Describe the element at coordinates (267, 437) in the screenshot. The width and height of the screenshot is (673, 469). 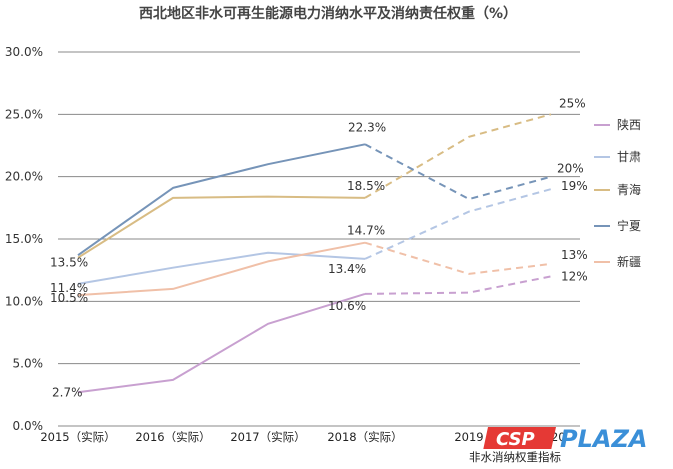
I see `x-tick-label: 2017（实际）` at that location.